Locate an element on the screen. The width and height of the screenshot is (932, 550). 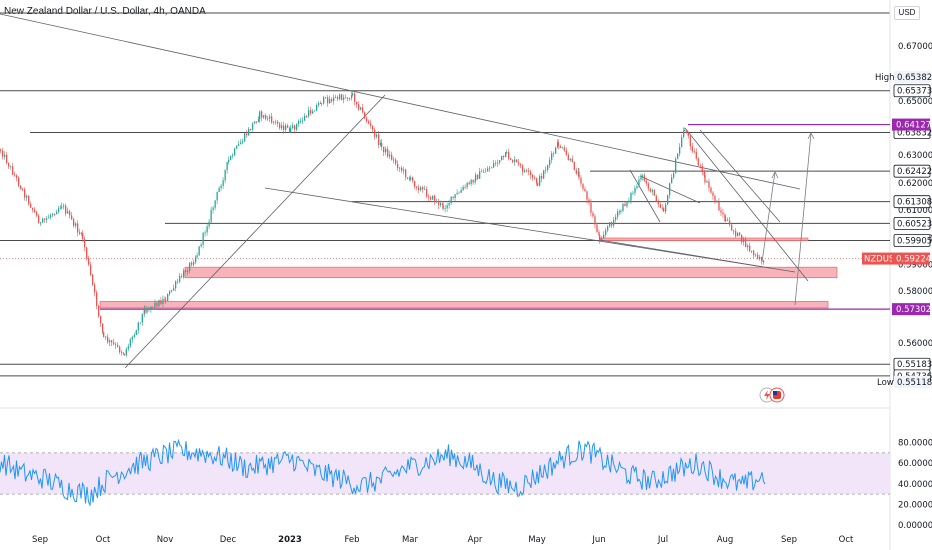
current-price-tag is located at coordinates (911, 258).